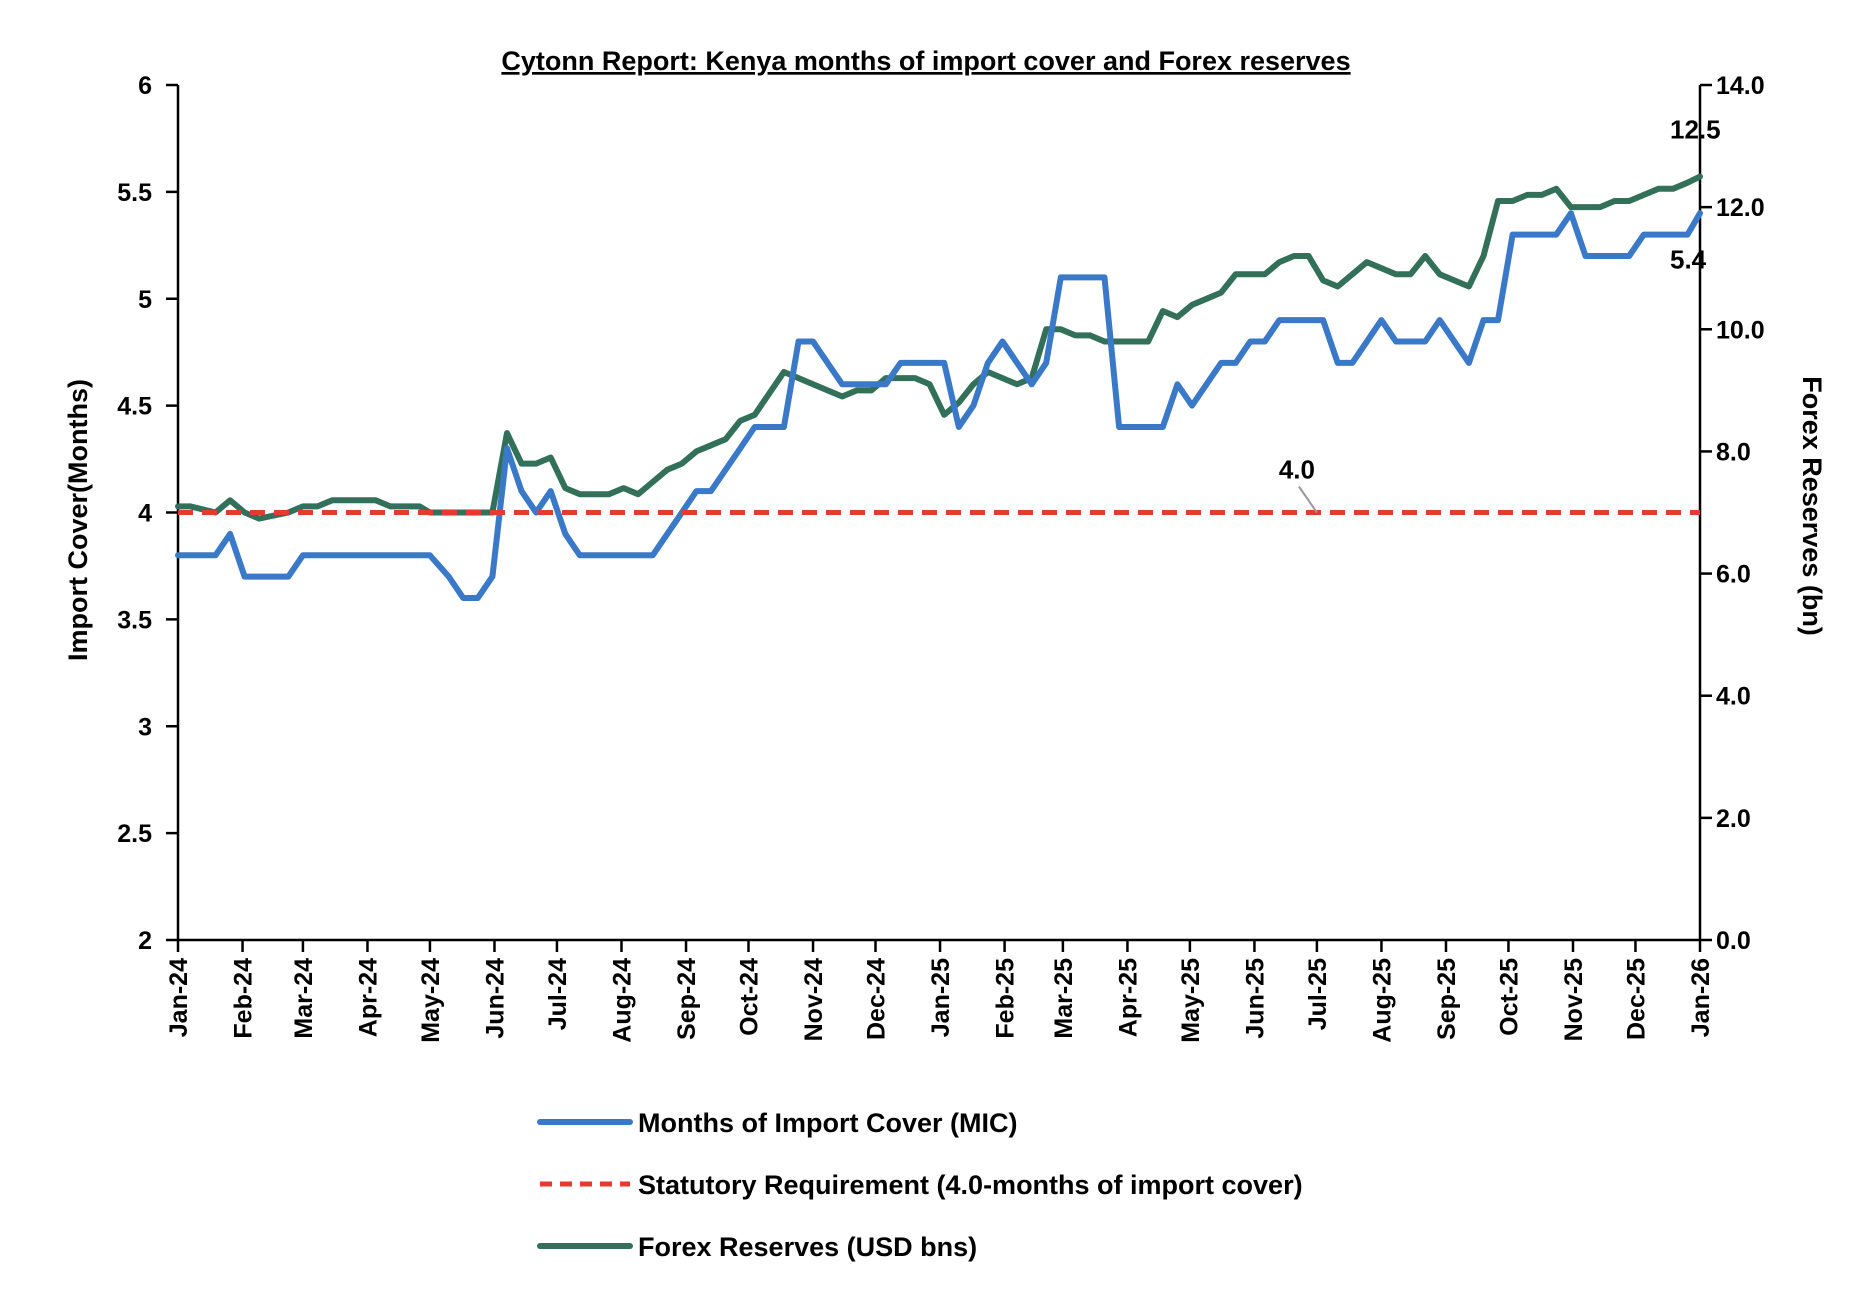  I want to click on y-right-tick-label: 2.0, so click(1733, 819).